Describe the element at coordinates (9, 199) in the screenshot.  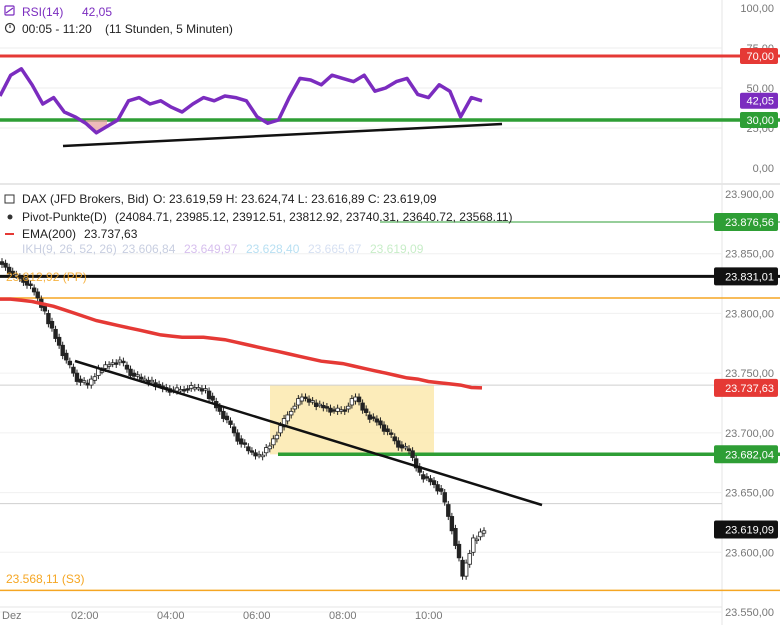
I see `candle-legend-icon` at that location.